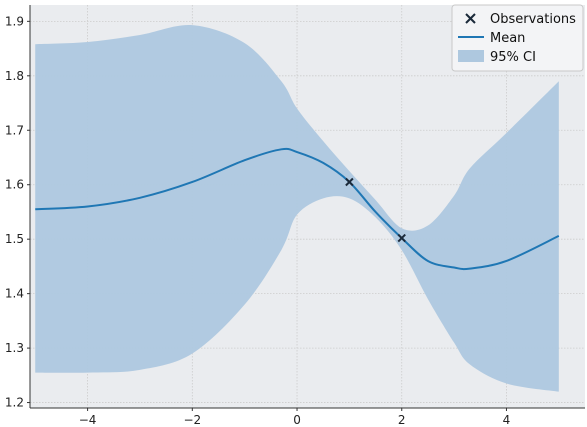  I want to click on legend-observations-label: Observations, so click(533, 19).